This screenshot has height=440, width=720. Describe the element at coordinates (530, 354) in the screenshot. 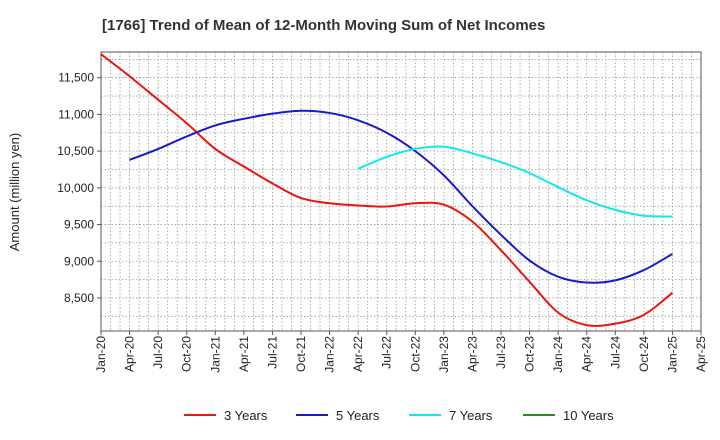

I see `x-tick-label: Oct-23` at that location.